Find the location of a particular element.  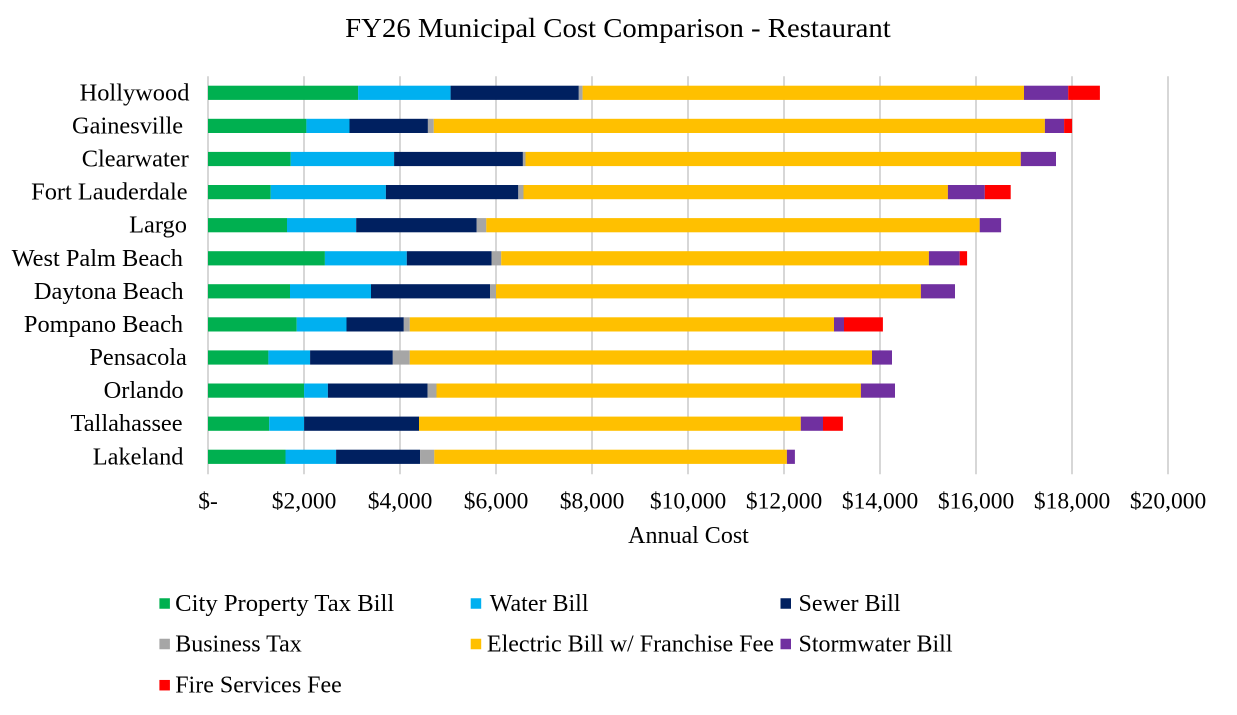

svg-text: Clearwater is located at coordinates (135, 159).